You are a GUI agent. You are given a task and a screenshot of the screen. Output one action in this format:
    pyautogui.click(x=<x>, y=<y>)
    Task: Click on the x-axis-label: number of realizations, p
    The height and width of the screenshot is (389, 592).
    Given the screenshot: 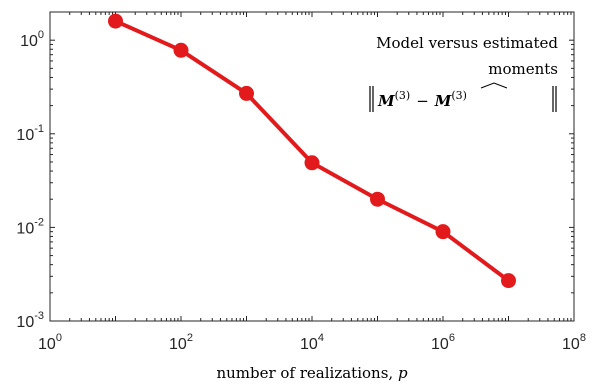 What is the action you would take?
    pyautogui.click(x=312, y=373)
    